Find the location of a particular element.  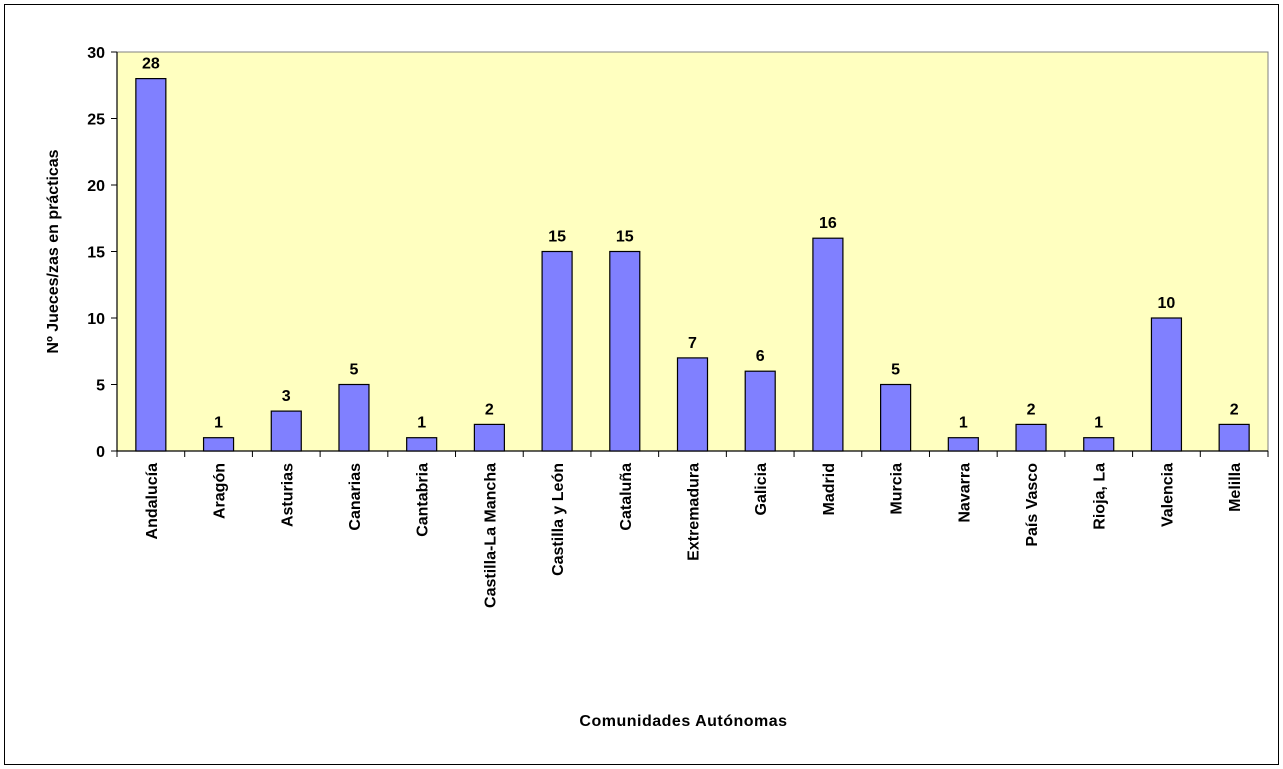

x-tick-label: Aragón is located at coordinates (220, 491).